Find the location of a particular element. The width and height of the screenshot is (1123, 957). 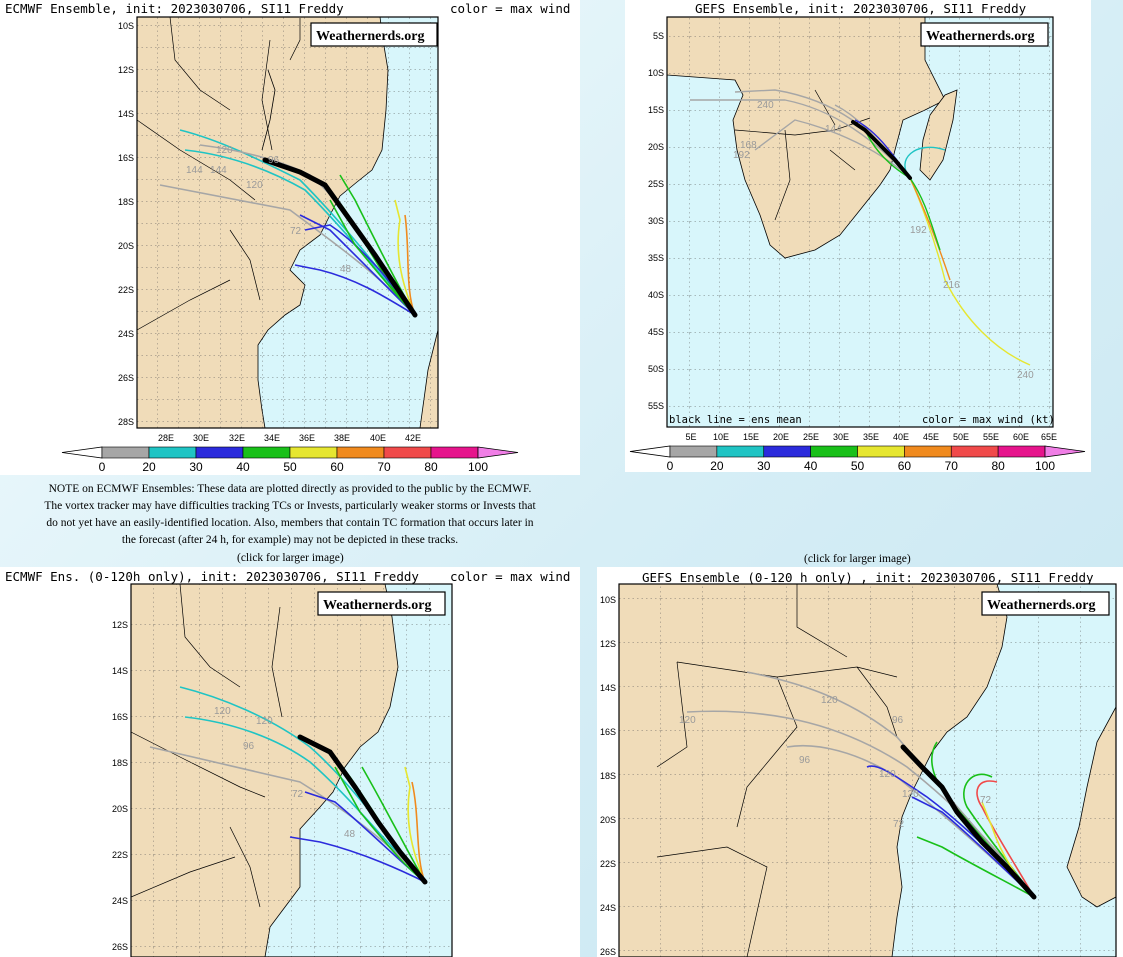

svg-text: 45E is located at coordinates (931, 437).